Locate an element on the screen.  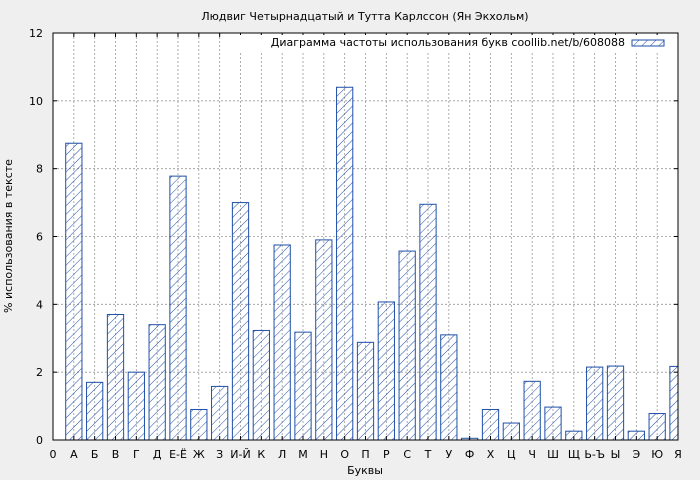
x-tick-label: И-Й is located at coordinates (240, 454).